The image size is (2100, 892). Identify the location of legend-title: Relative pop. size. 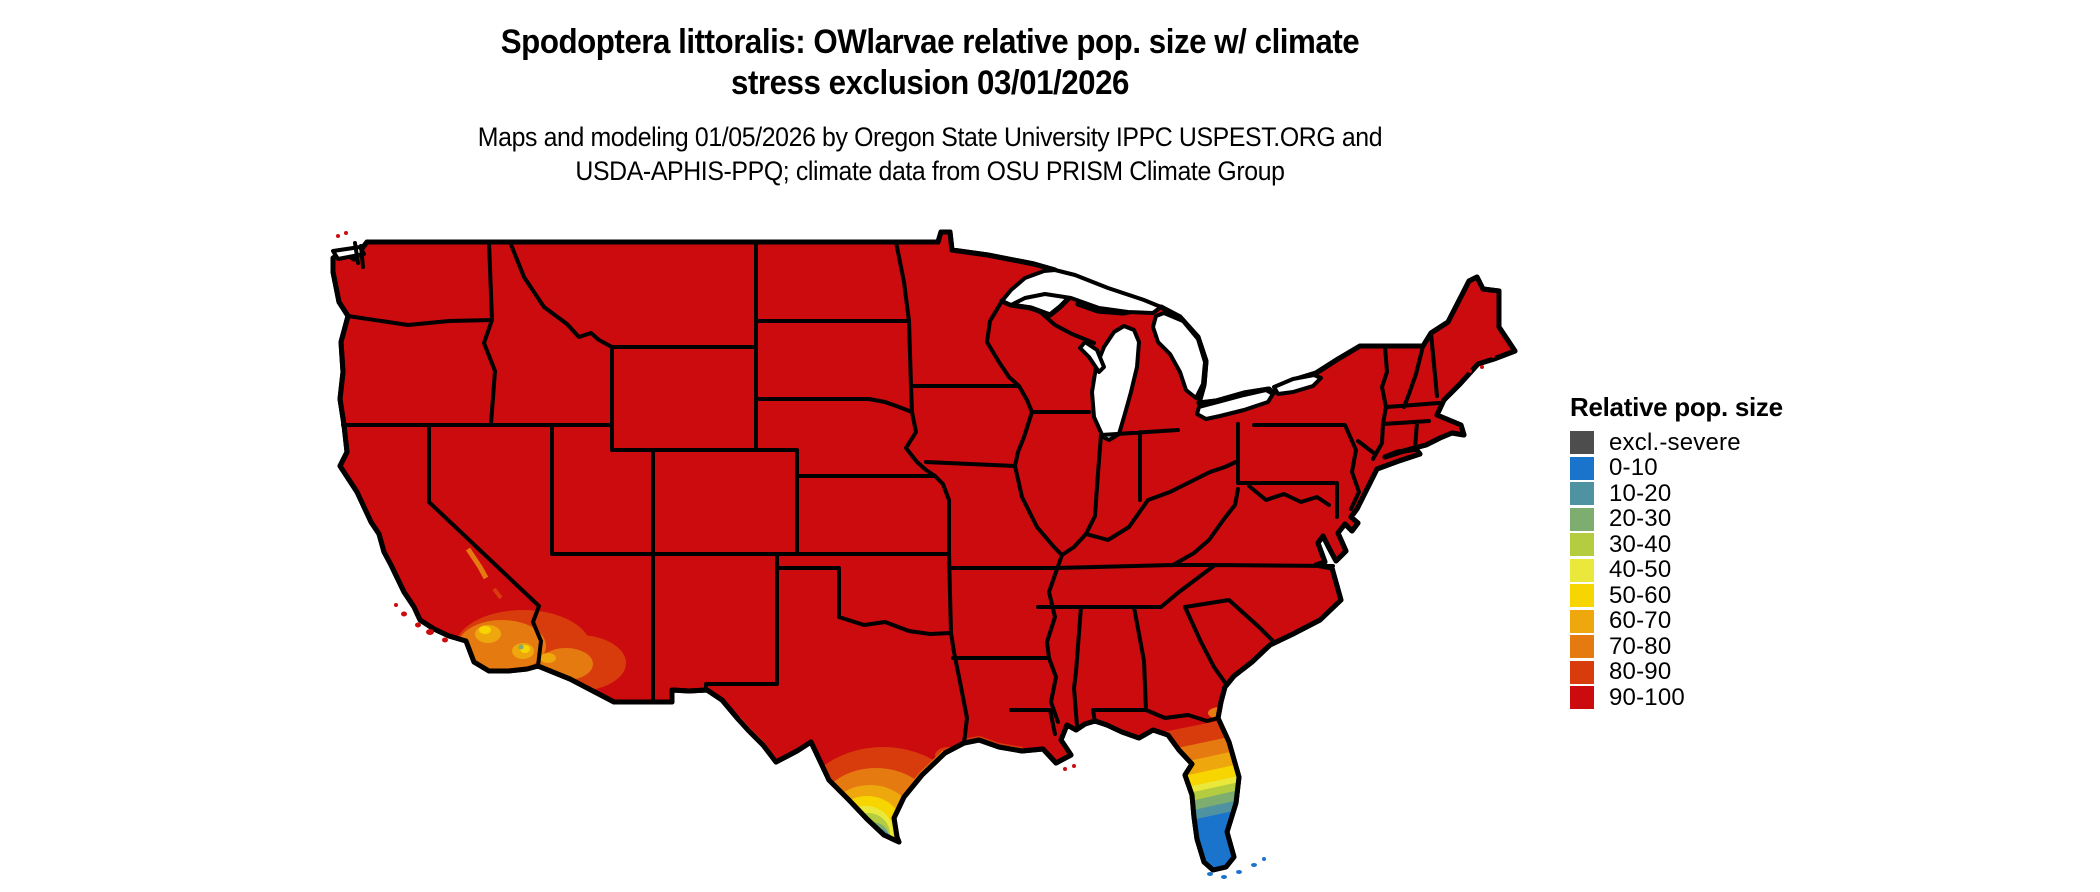
(1676, 407).